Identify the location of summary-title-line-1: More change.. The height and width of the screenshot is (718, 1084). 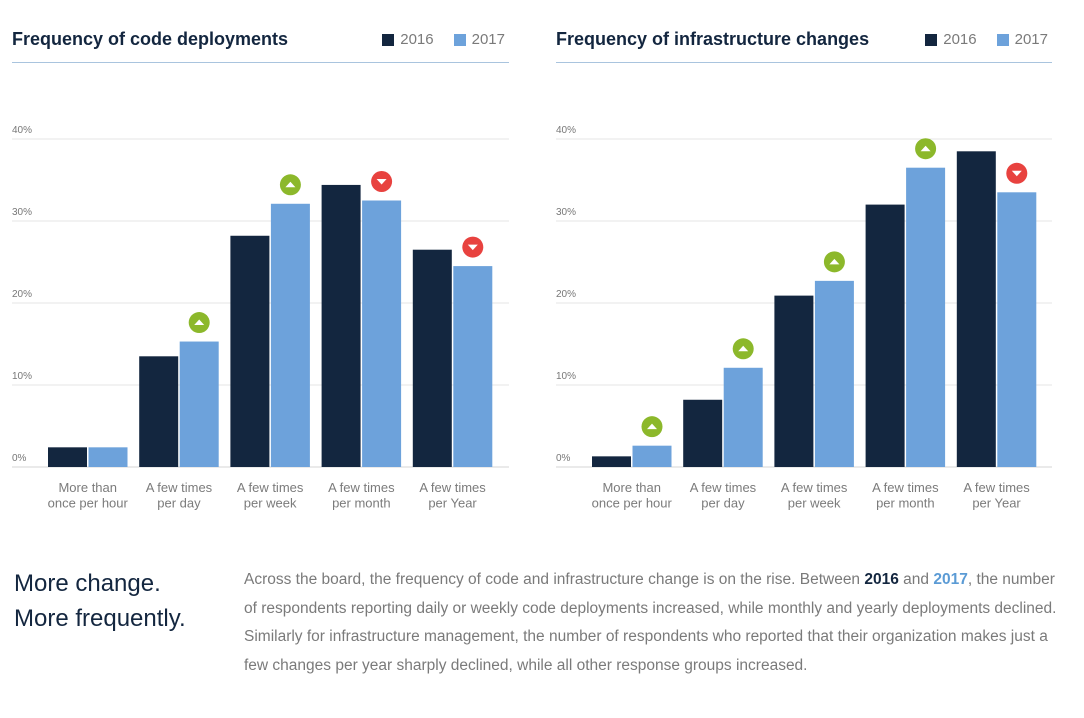
(87, 583).